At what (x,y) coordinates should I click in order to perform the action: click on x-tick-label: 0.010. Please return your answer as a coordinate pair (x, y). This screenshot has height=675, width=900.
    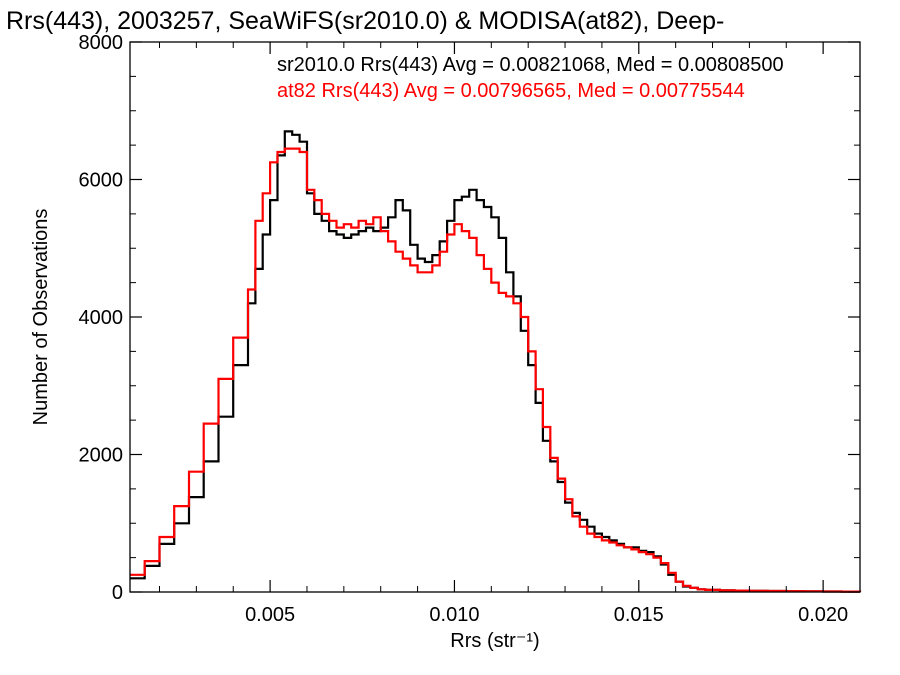
    Looking at the image, I should click on (454, 615).